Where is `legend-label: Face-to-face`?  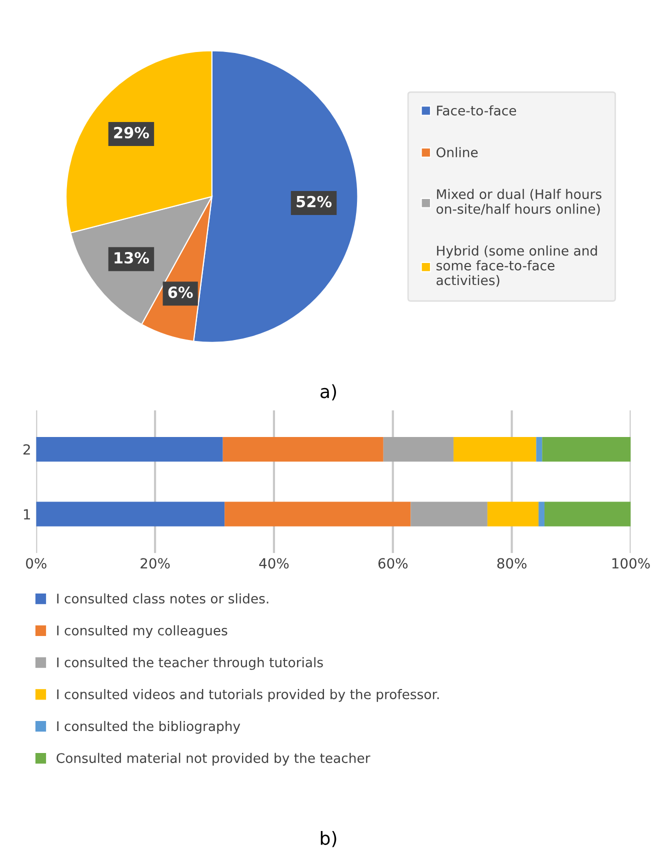
legend-label: Face-to-face is located at coordinates (476, 110).